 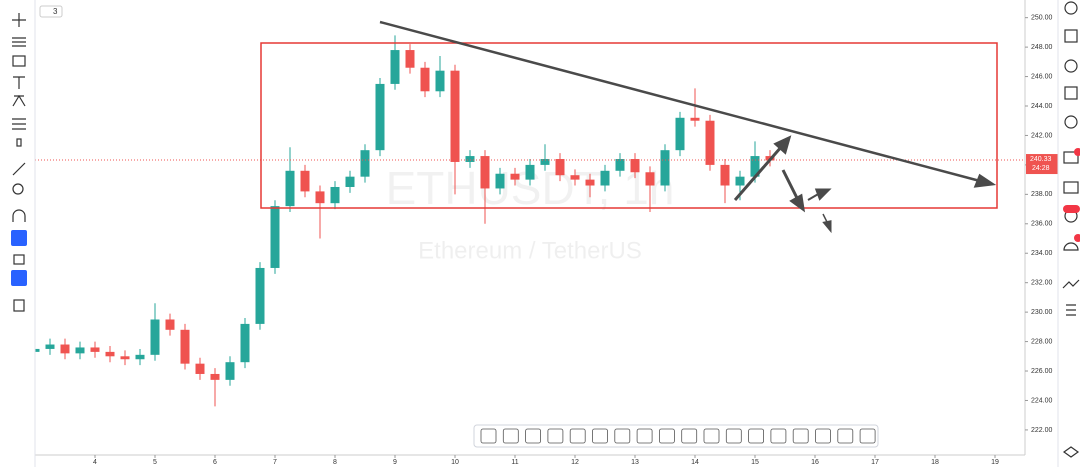 What do you see at coordinates (335, 462) in the screenshot?
I see `x-tick-label: 8` at bounding box center [335, 462].